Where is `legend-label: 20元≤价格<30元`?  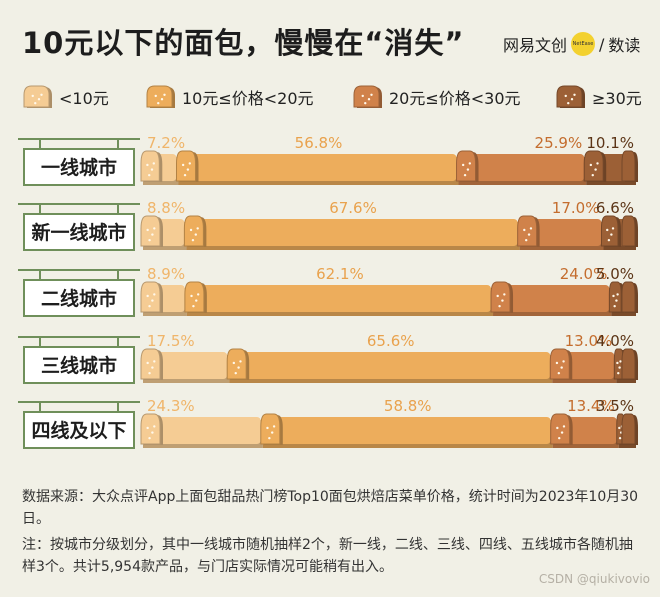
legend-label: 20元≤价格<30元 is located at coordinates (455, 98).